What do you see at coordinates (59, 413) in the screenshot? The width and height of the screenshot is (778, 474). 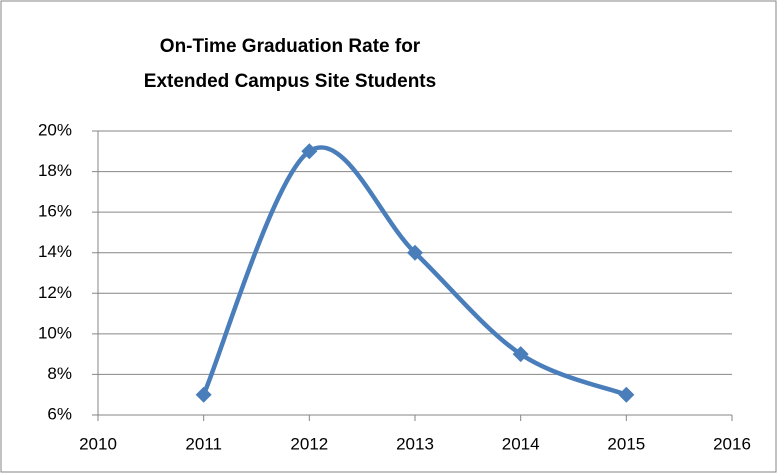 I see `y-tick-label: 6%` at bounding box center [59, 413].